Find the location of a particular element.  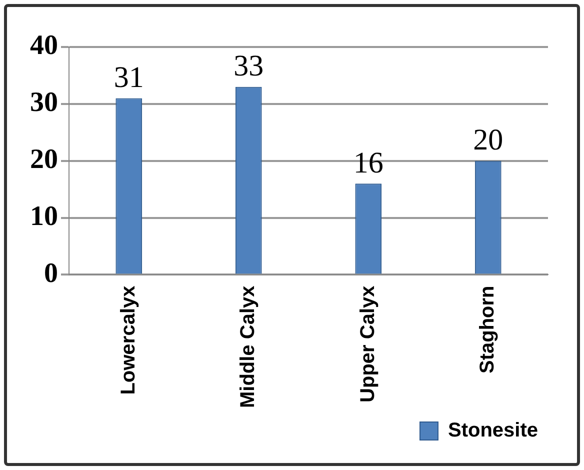

y-tick-label: 10 is located at coordinates (44, 216).